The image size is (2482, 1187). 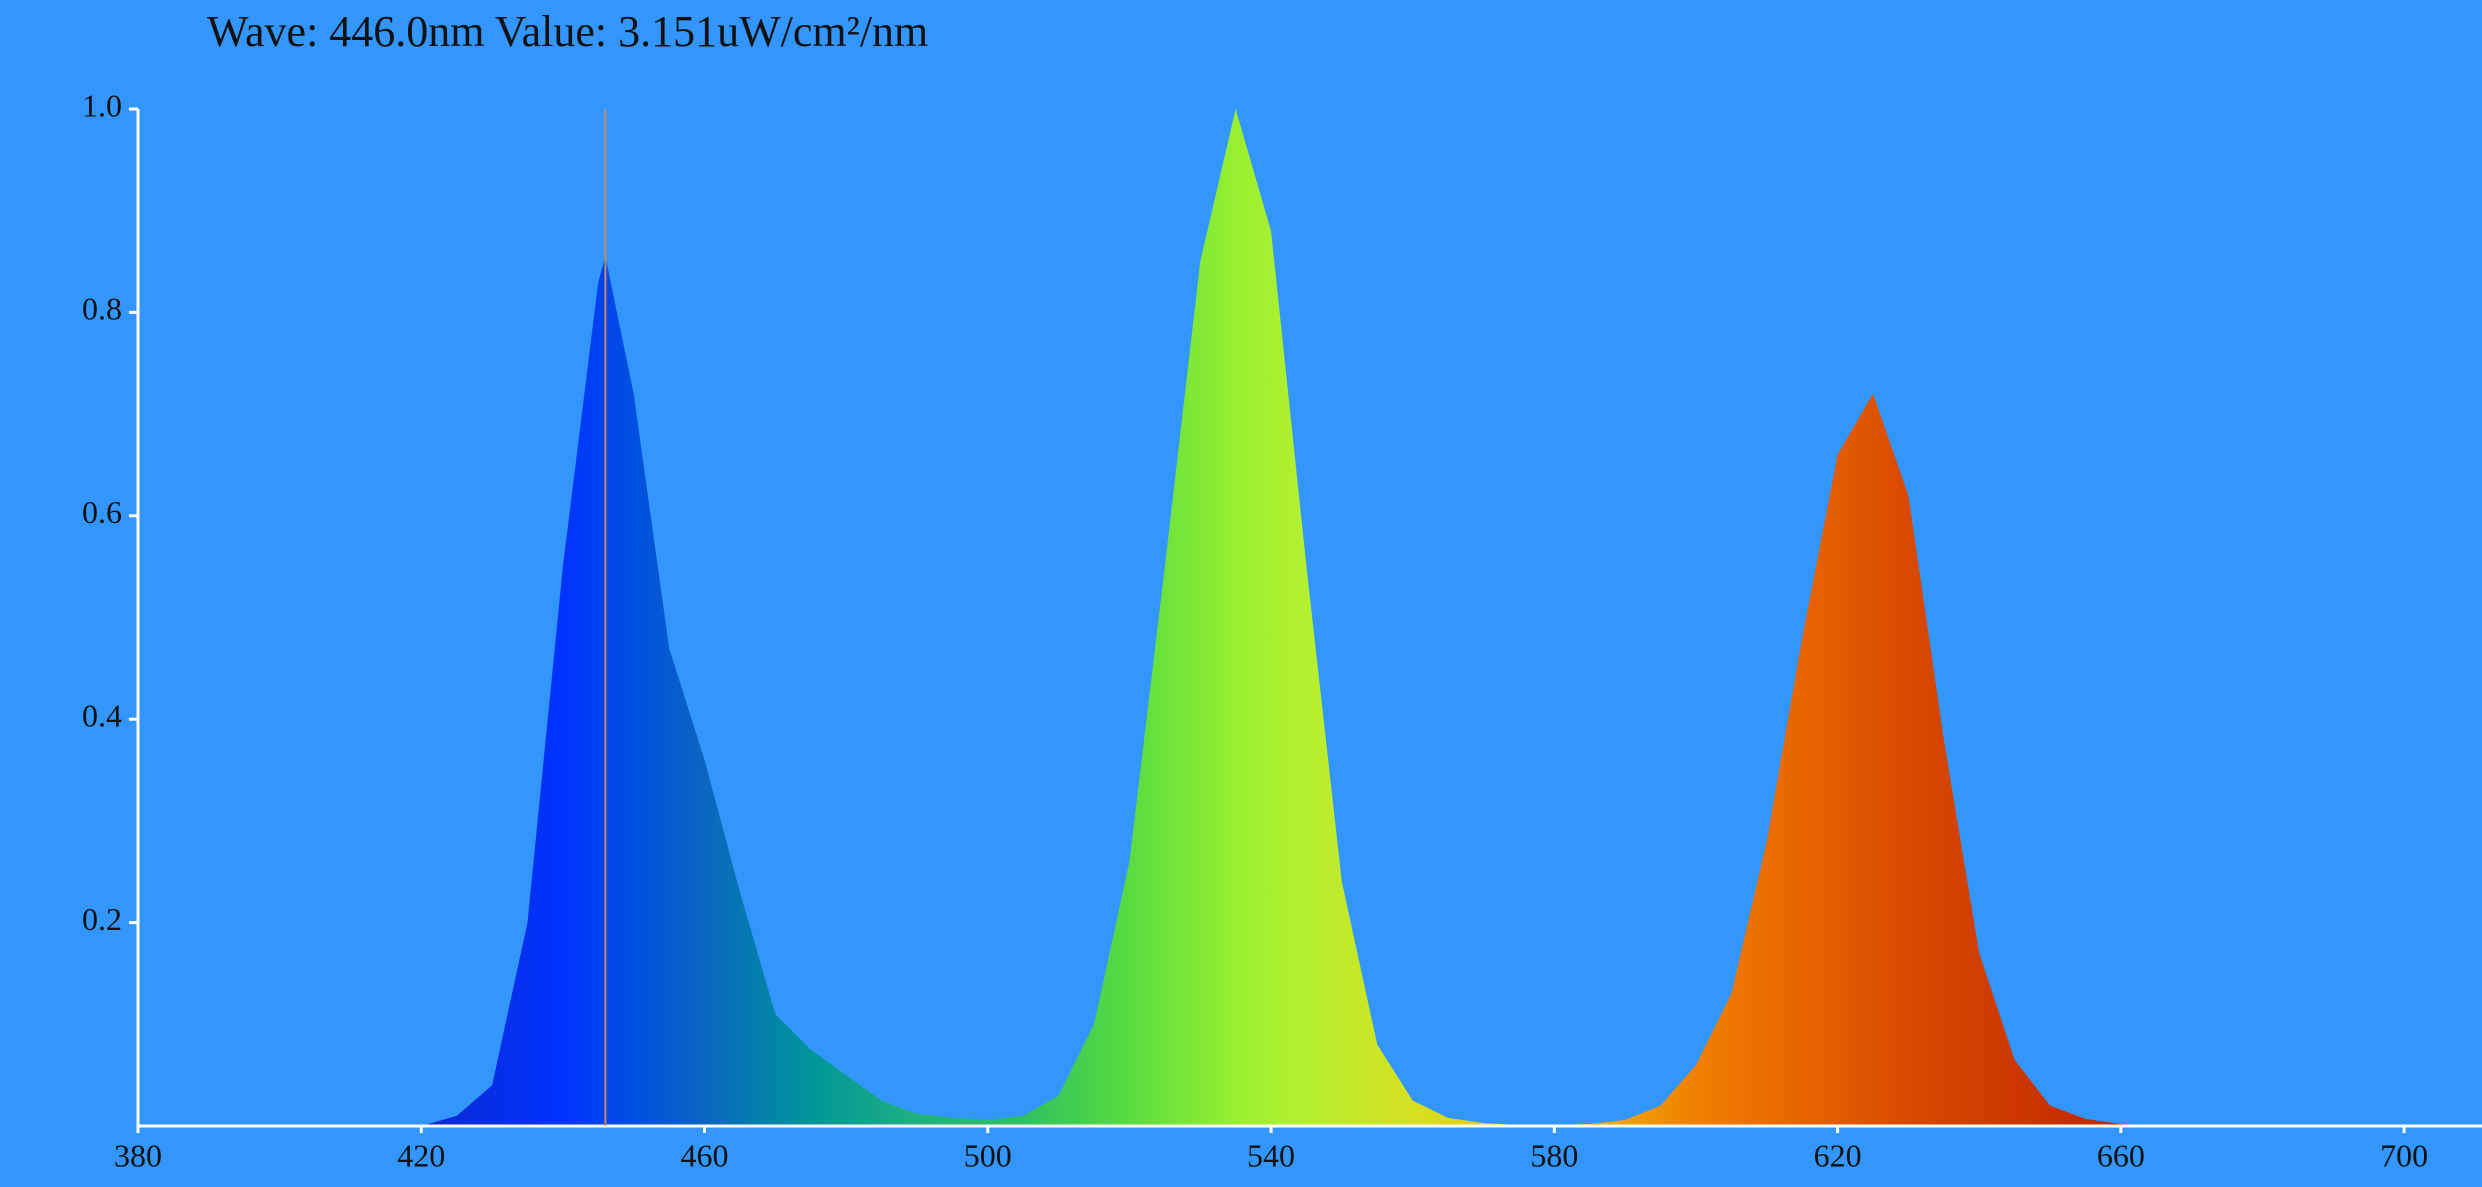 I want to click on y-tick-label: 0.6, so click(x=102, y=512).